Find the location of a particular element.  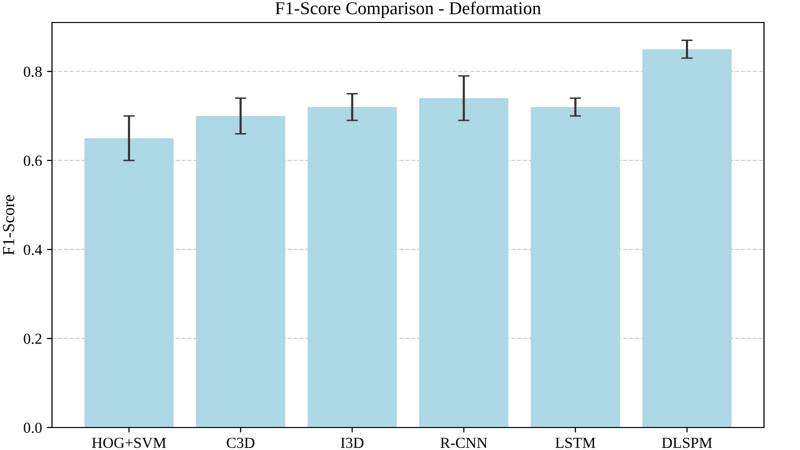

y-tick-label: 0.0 is located at coordinates (33, 428).